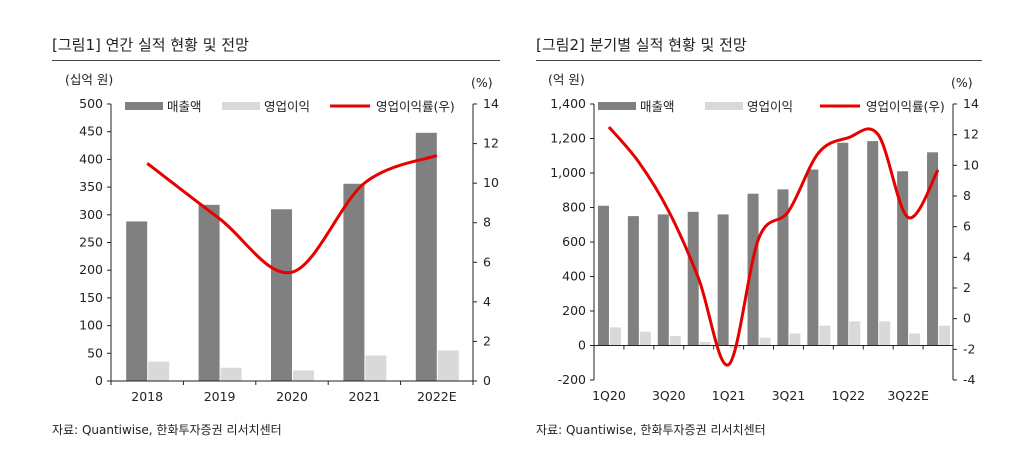  I want to click on operating-profit-bar-4Q20, so click(705, 344).